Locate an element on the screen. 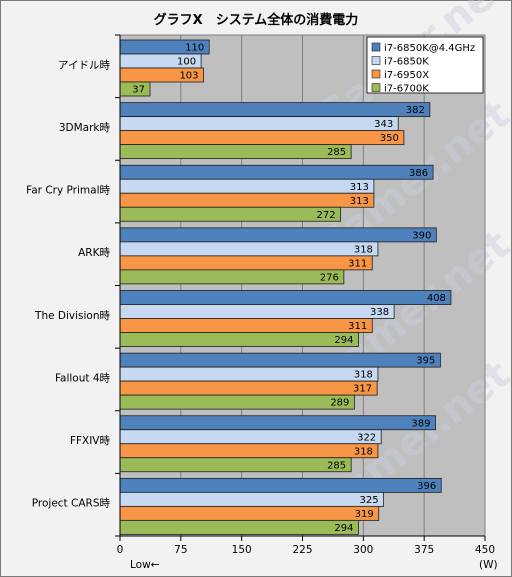 This screenshot has width=512, height=577. x-axis-unit-label: (W) is located at coordinates (488, 565).